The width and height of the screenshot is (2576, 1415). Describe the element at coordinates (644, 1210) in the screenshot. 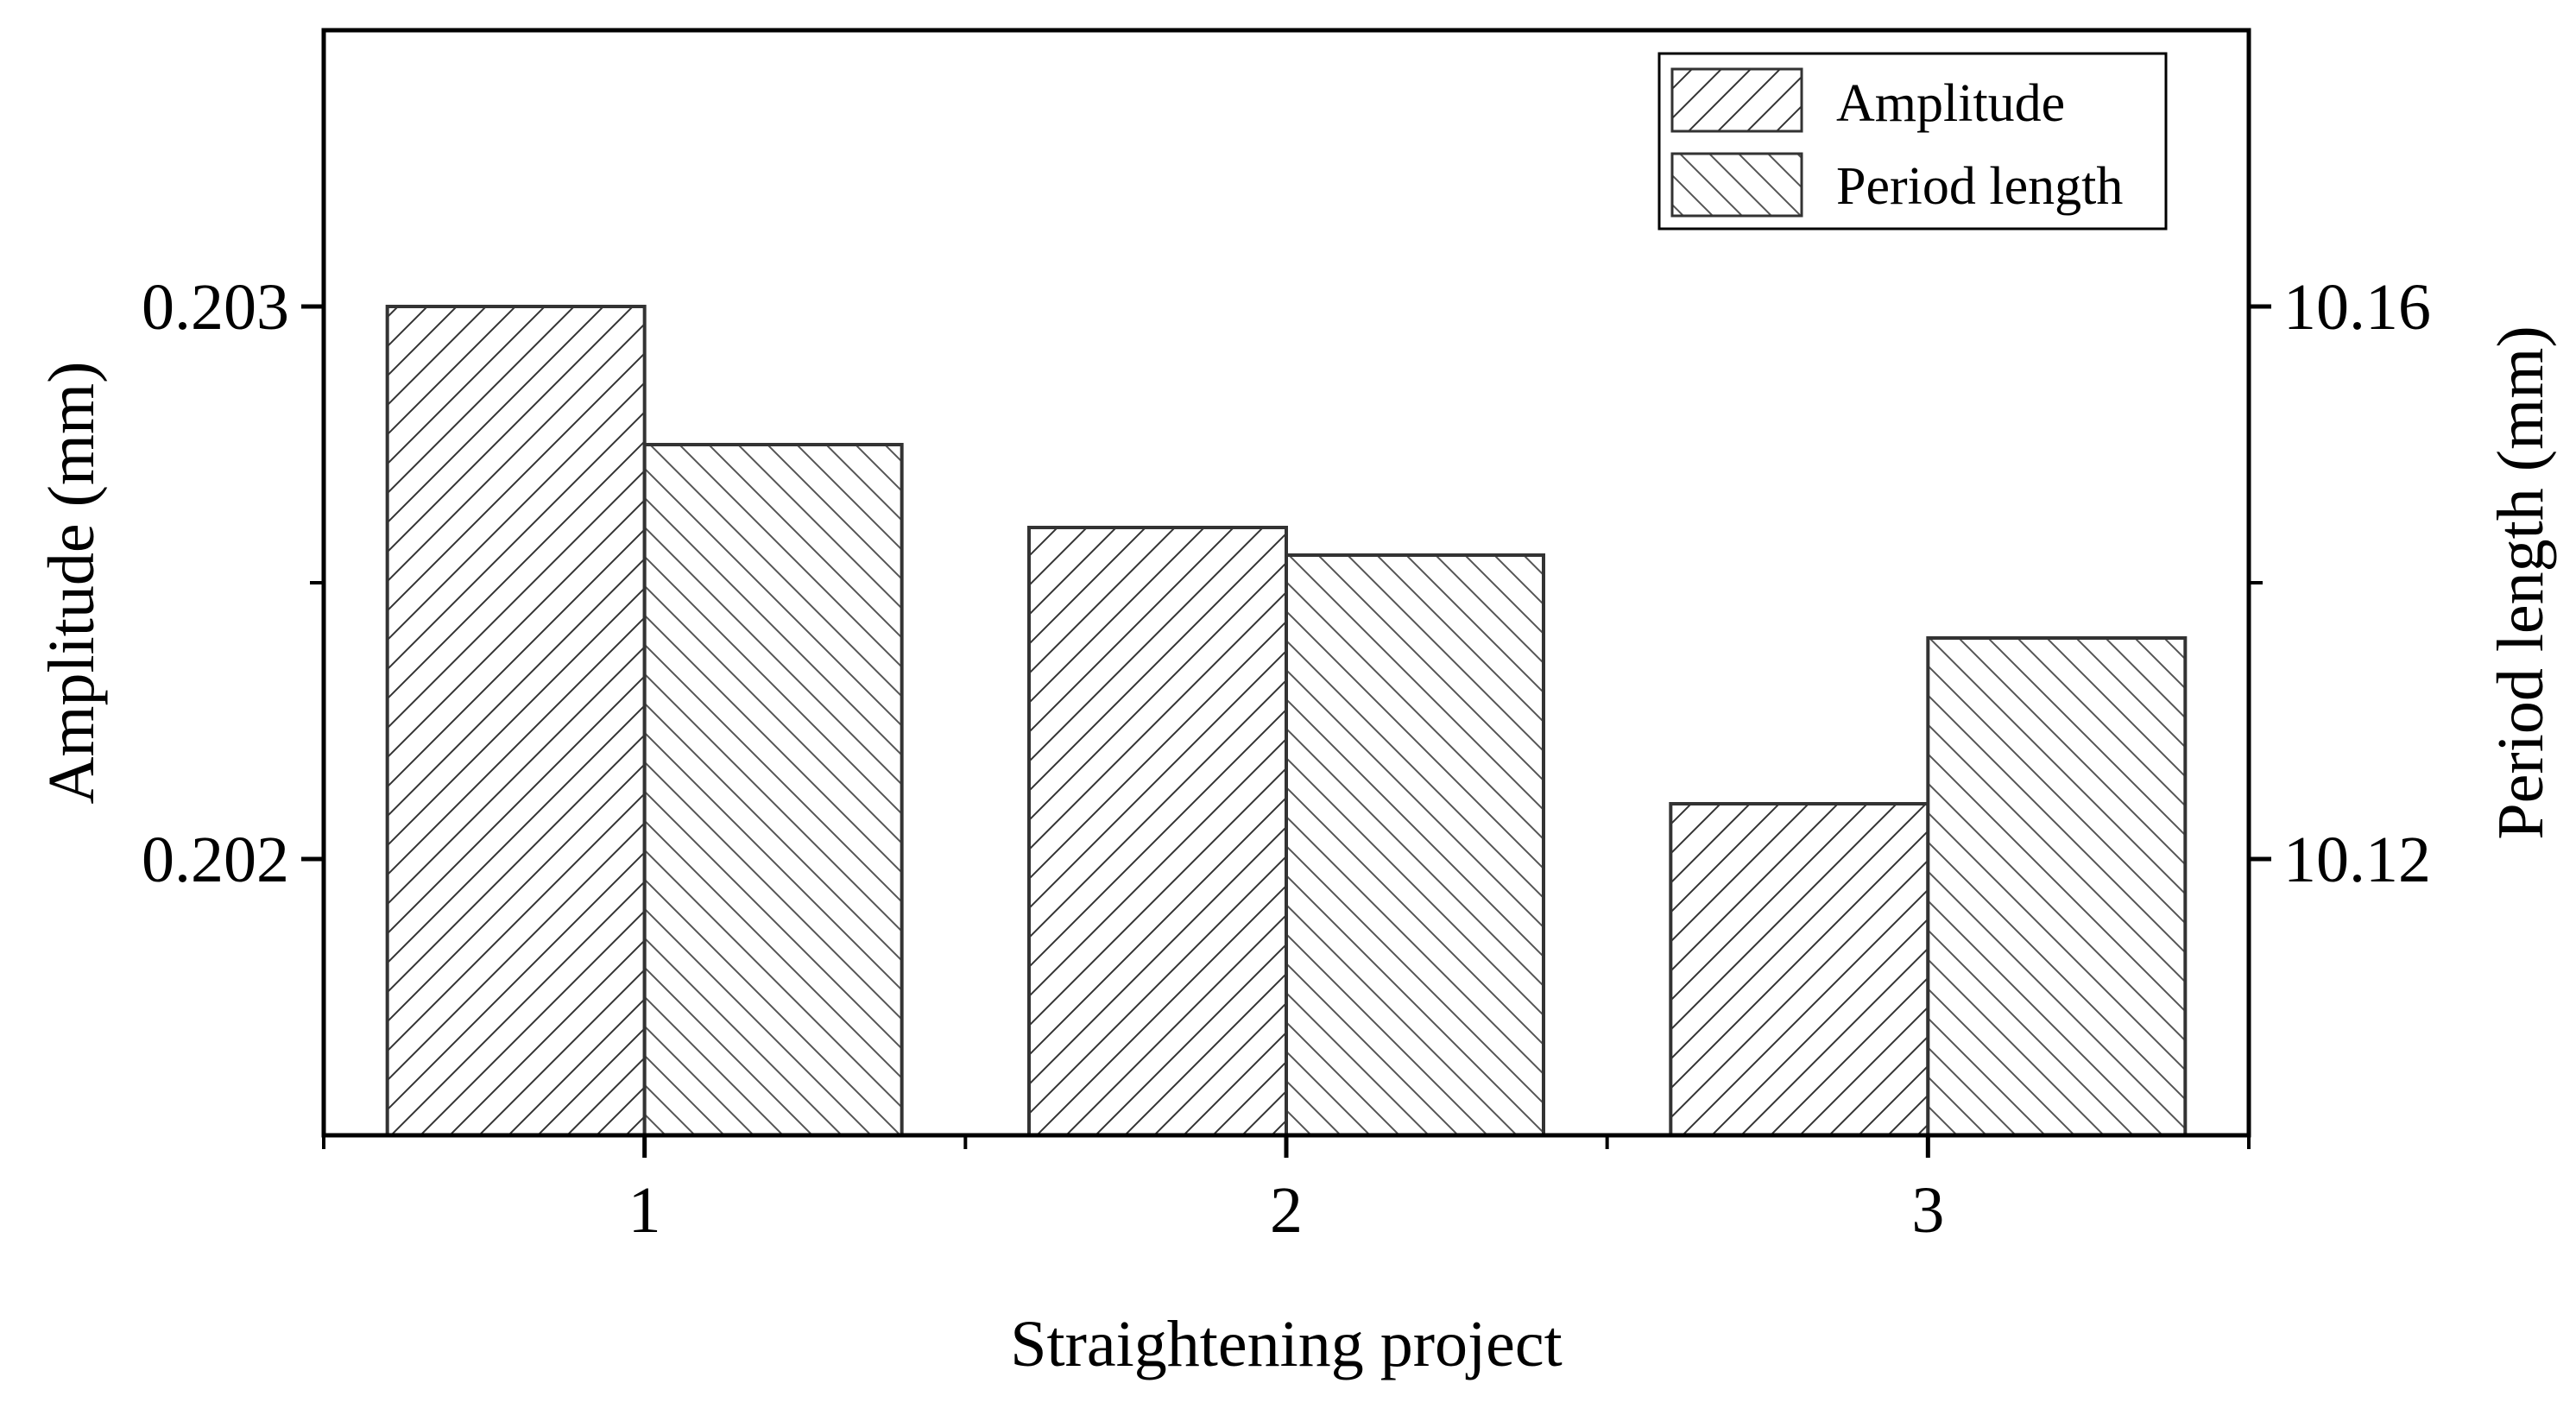

I see `x-tick-label-1: 1` at that location.